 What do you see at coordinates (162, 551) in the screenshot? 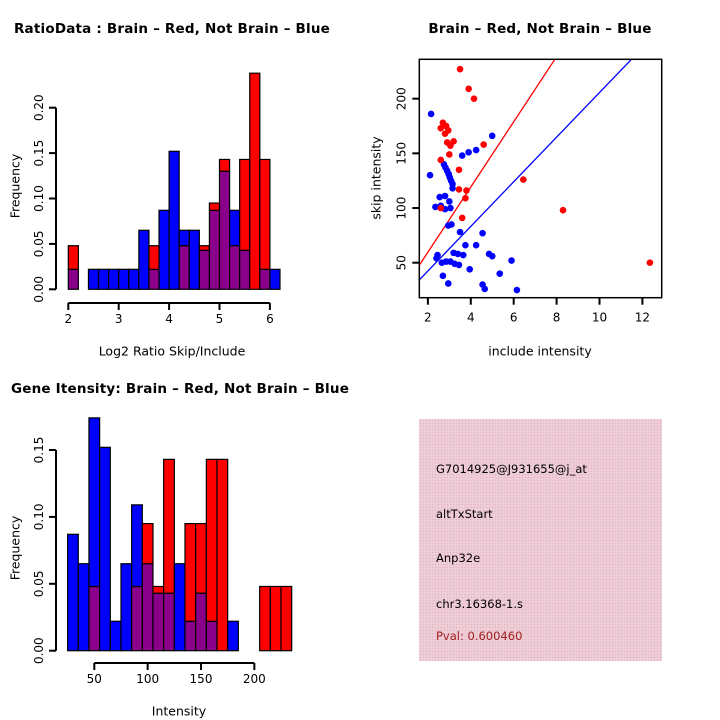
I see `gene-intensity-histogram-plot: 0.00 0.05 0.10 0.15 50 100 150 200` at bounding box center [162, 551].